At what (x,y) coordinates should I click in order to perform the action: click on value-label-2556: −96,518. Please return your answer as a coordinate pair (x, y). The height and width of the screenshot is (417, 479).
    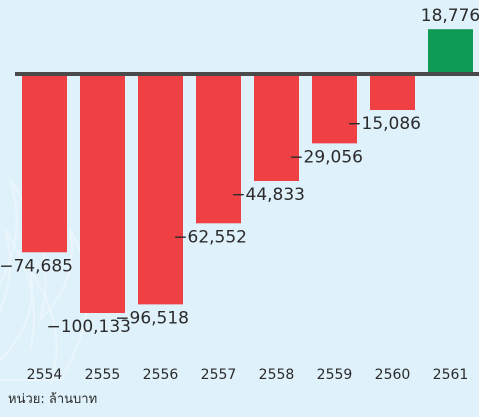
    Looking at the image, I should click on (152, 318).